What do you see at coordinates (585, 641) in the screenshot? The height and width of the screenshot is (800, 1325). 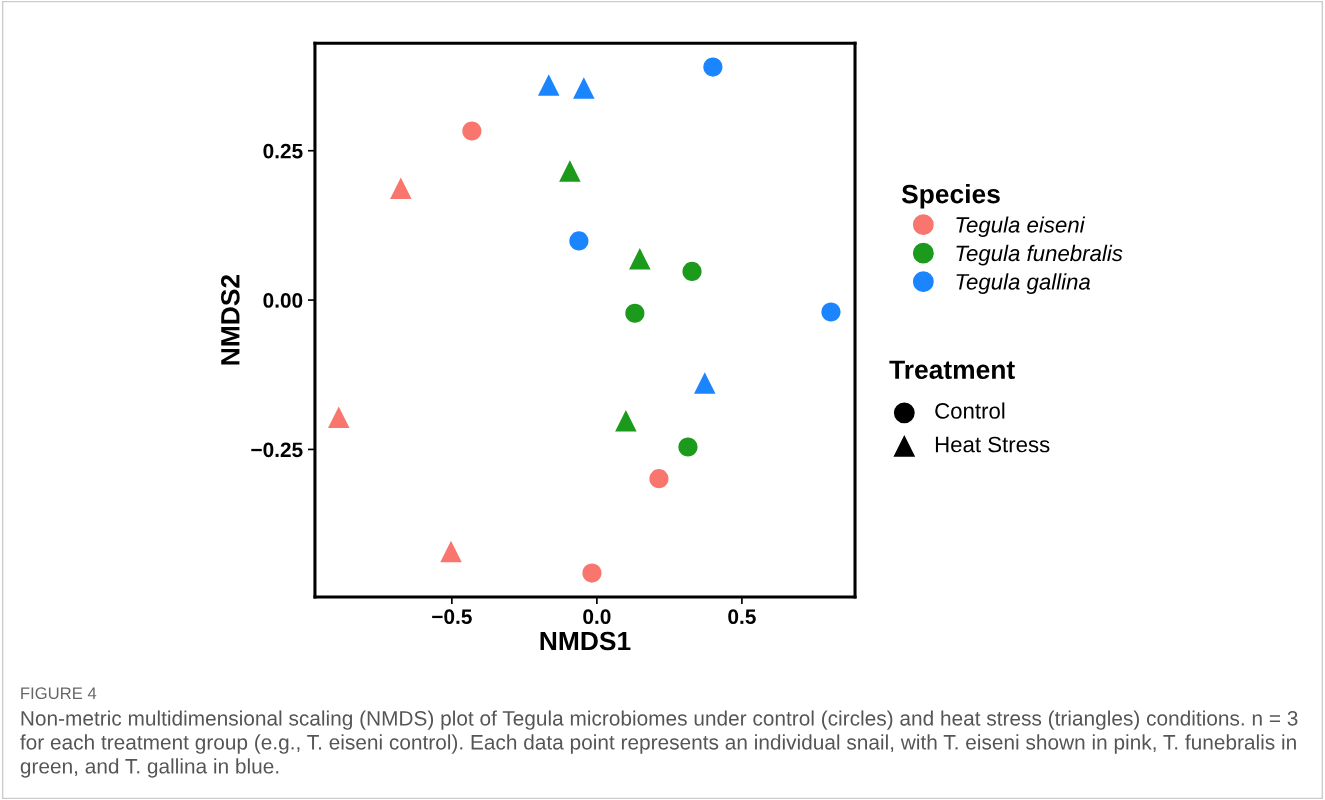 I see `x-axis-title: NMDS1` at bounding box center [585, 641].